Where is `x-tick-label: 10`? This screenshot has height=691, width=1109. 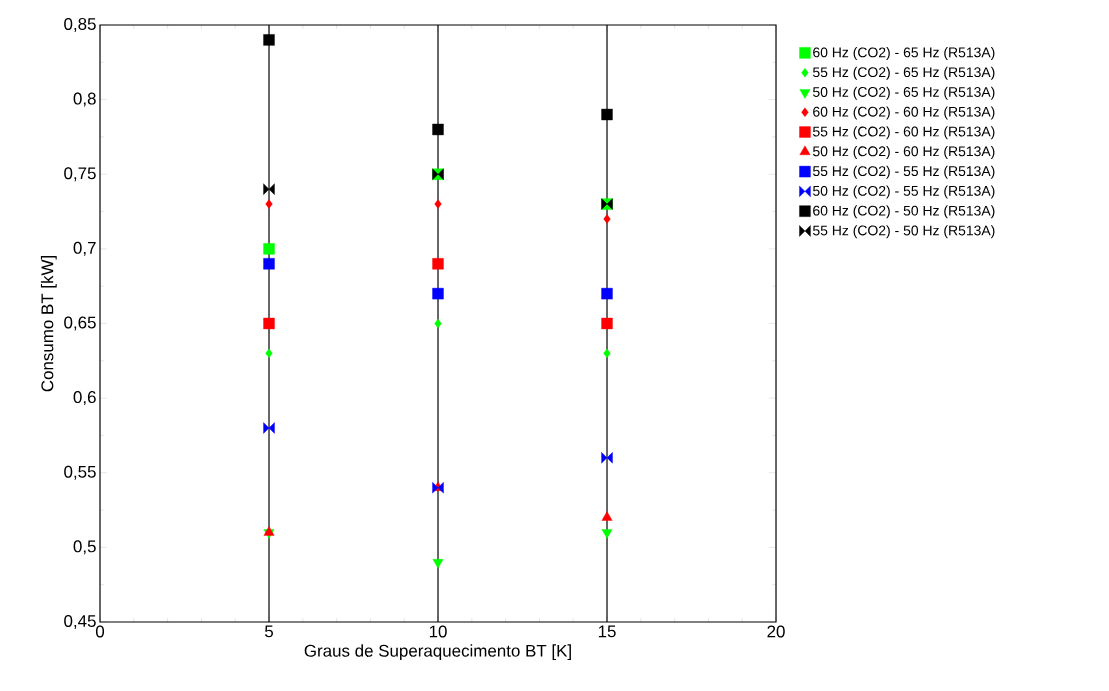 x-tick-label: 10 is located at coordinates (438, 631).